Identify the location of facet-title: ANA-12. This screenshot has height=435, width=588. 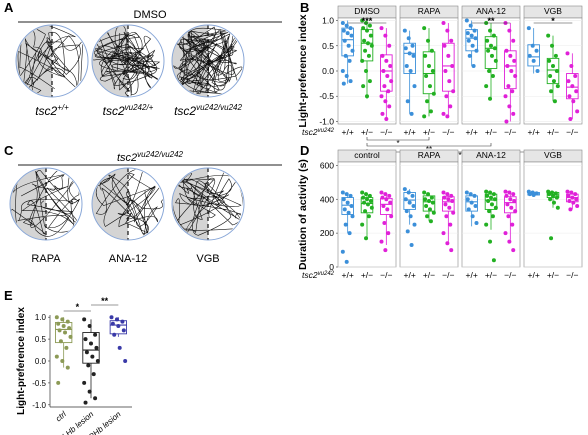
(491, 155).